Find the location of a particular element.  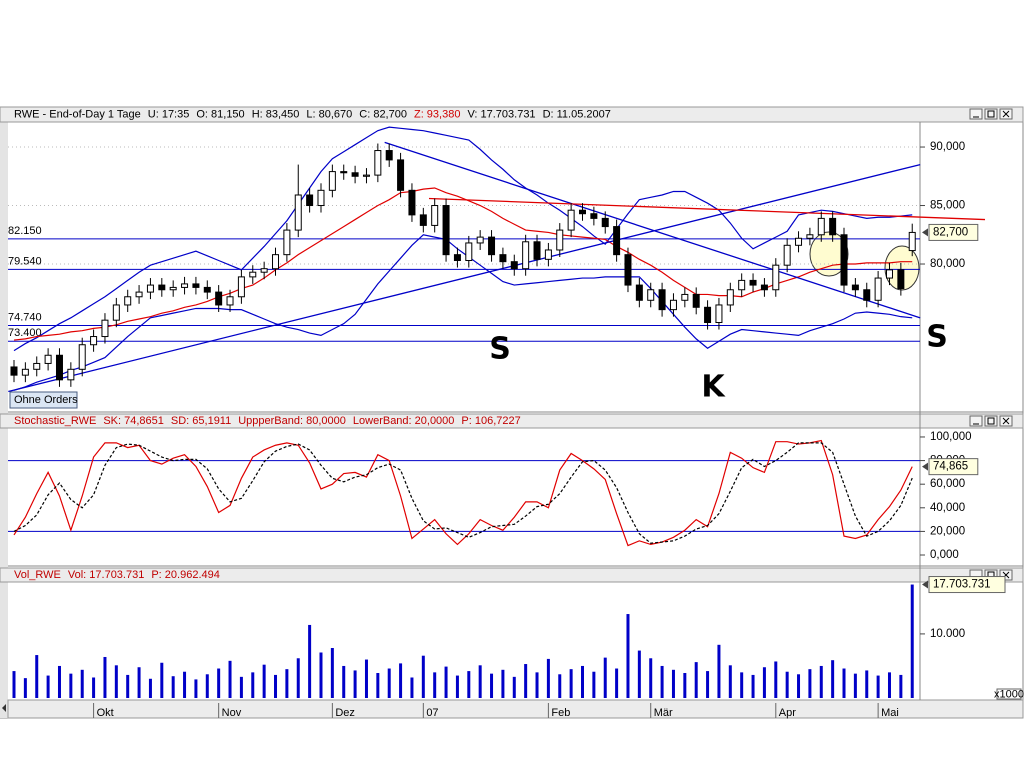

x-tick-label: 07 is located at coordinates (432, 713).